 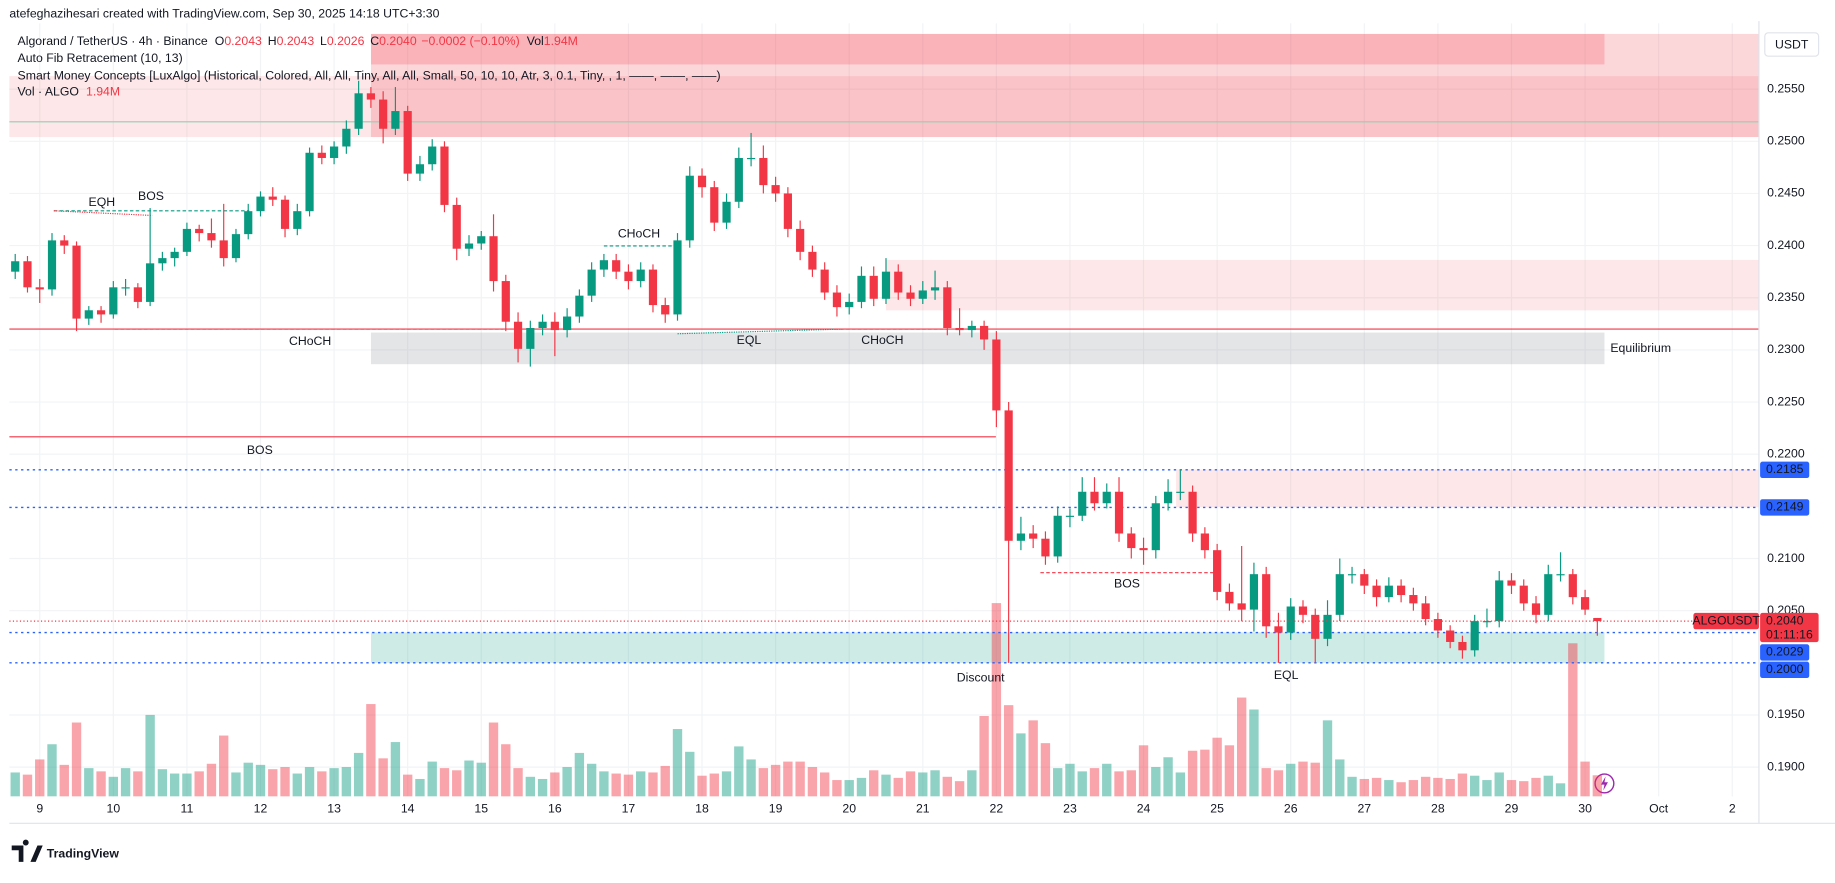 What do you see at coordinates (1726, 621) in the screenshot?
I see `symbol-tag-box` at bounding box center [1726, 621].